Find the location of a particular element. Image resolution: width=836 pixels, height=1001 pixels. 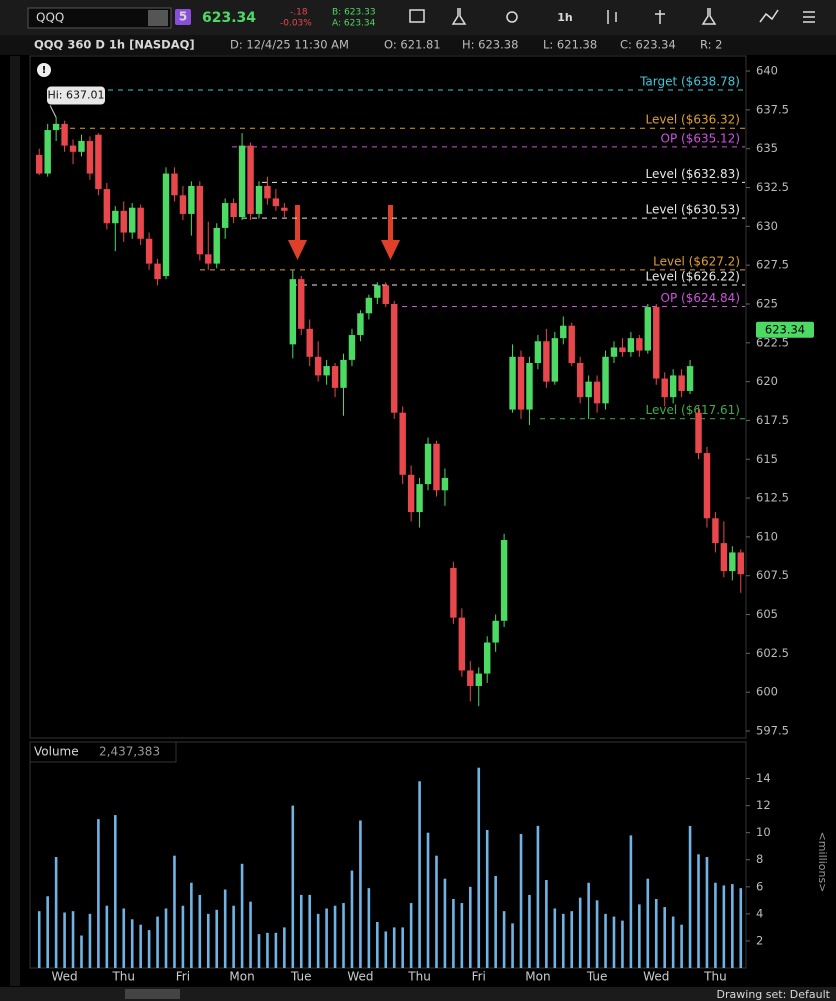

level-label: Level ($627.2) is located at coordinates (696, 261).